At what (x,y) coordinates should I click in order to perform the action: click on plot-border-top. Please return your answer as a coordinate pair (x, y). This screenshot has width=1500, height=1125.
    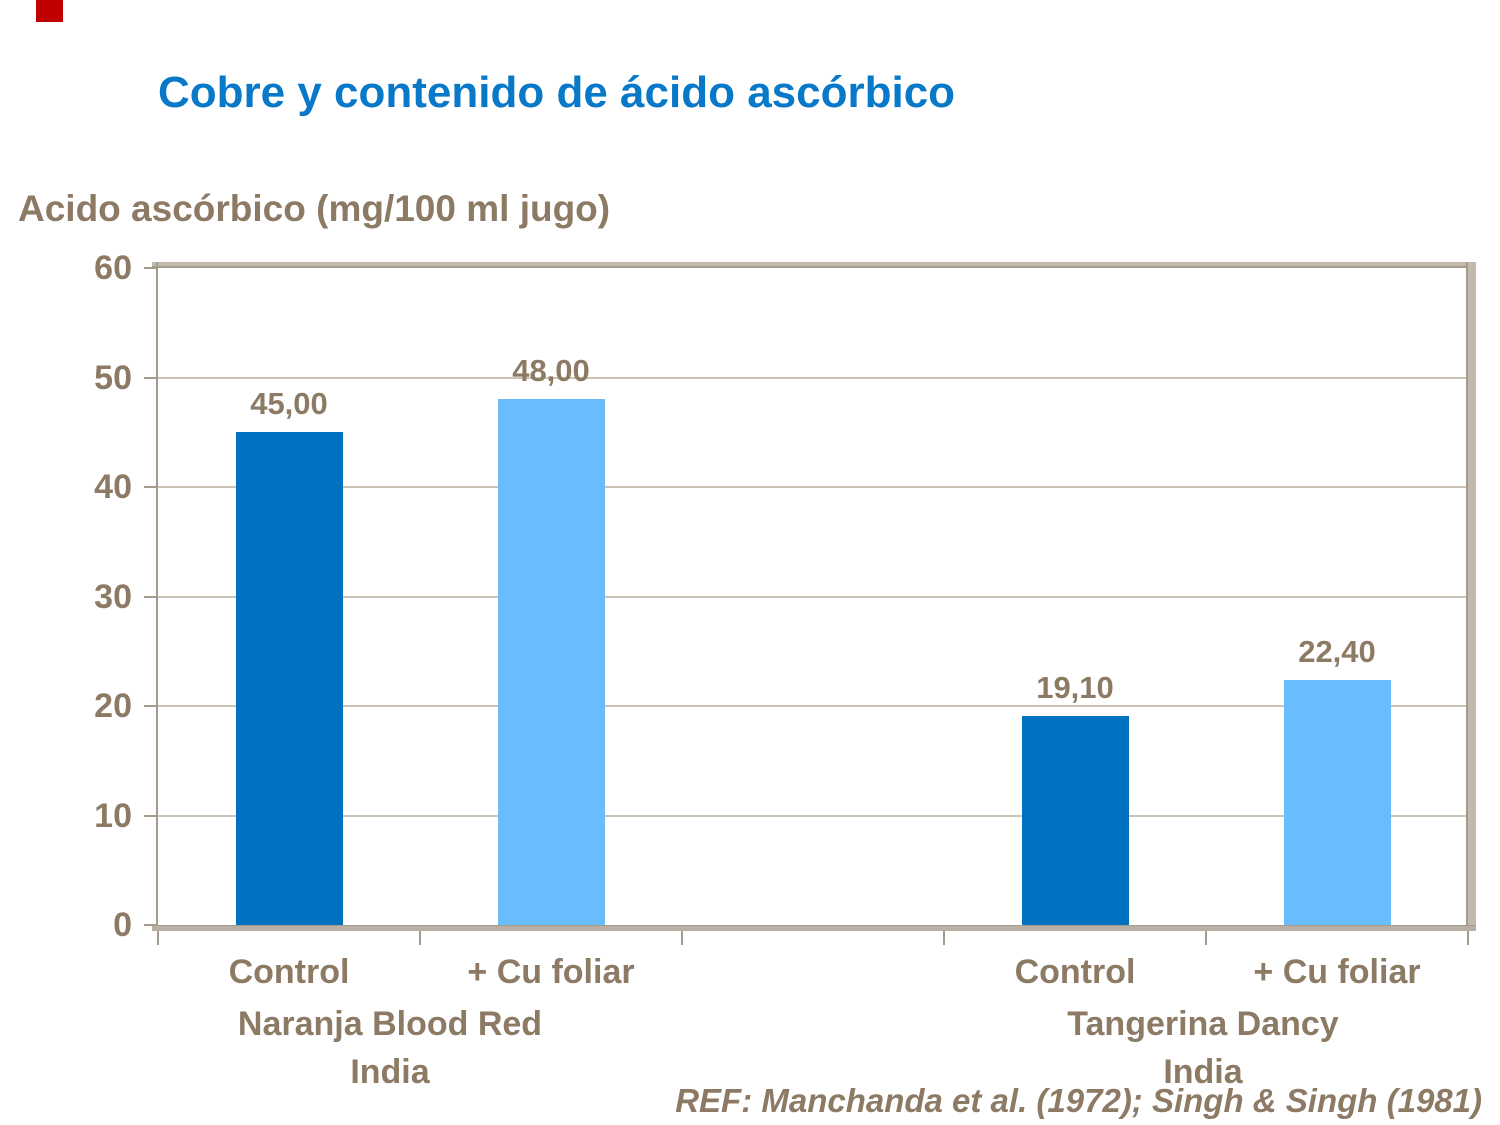
    Looking at the image, I should click on (814, 265).